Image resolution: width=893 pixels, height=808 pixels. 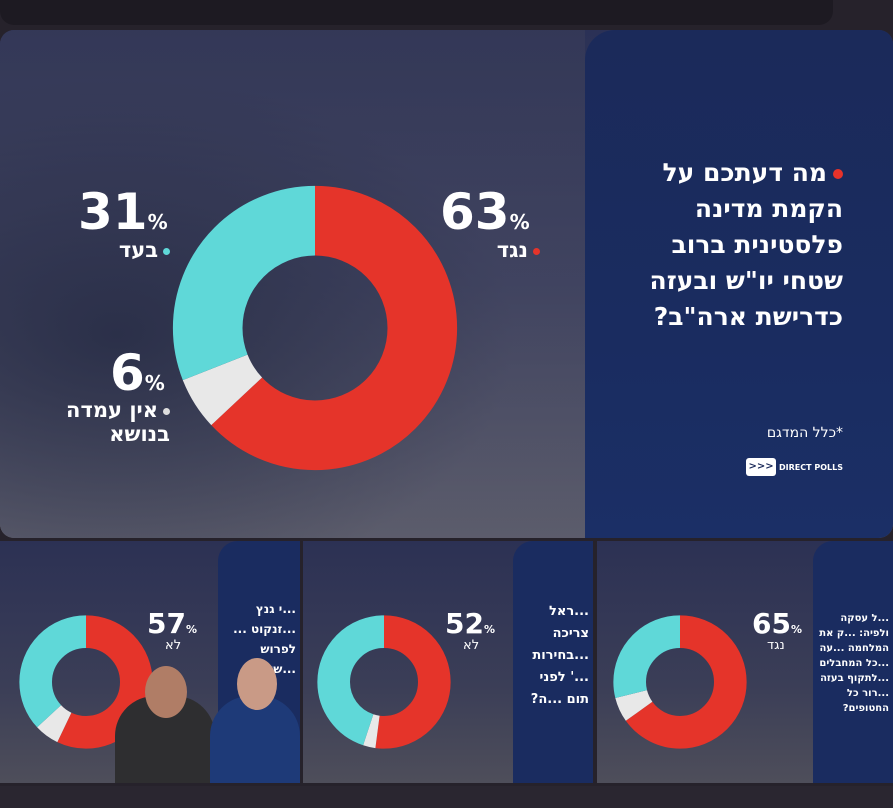 I want to click on main-percent: 52%, so click(x=470, y=623).